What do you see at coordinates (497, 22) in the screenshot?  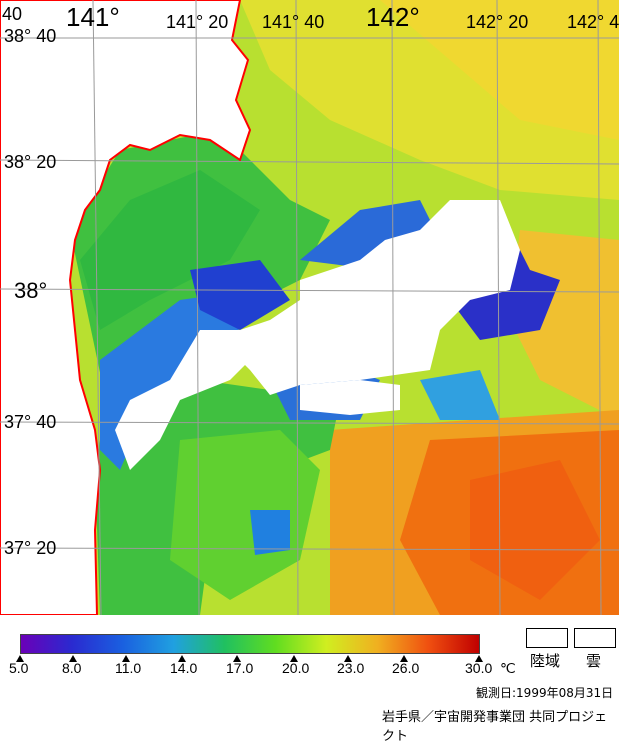 I see `longitude-label-142-20: 142° 20` at bounding box center [497, 22].